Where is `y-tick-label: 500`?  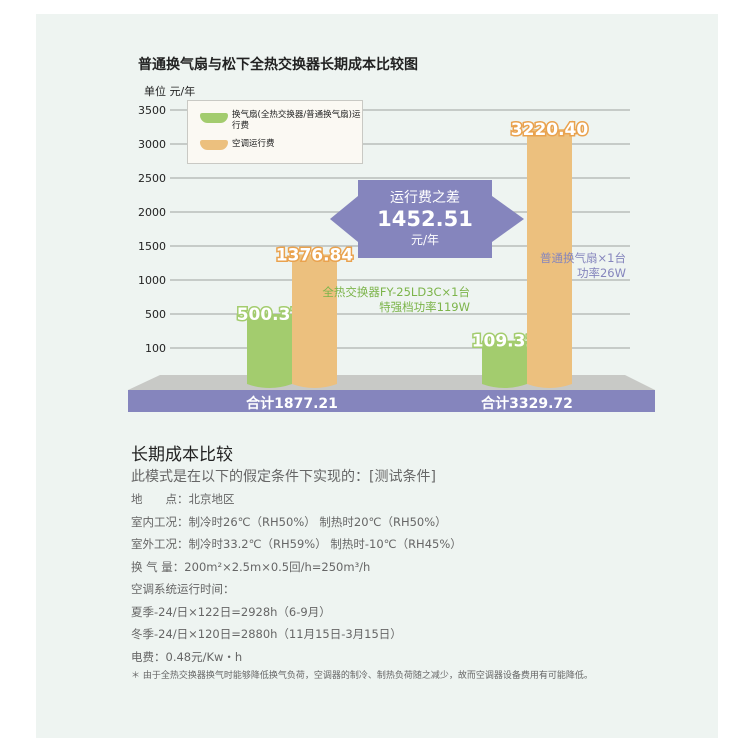 y-tick-label: 500 is located at coordinates (155, 314).